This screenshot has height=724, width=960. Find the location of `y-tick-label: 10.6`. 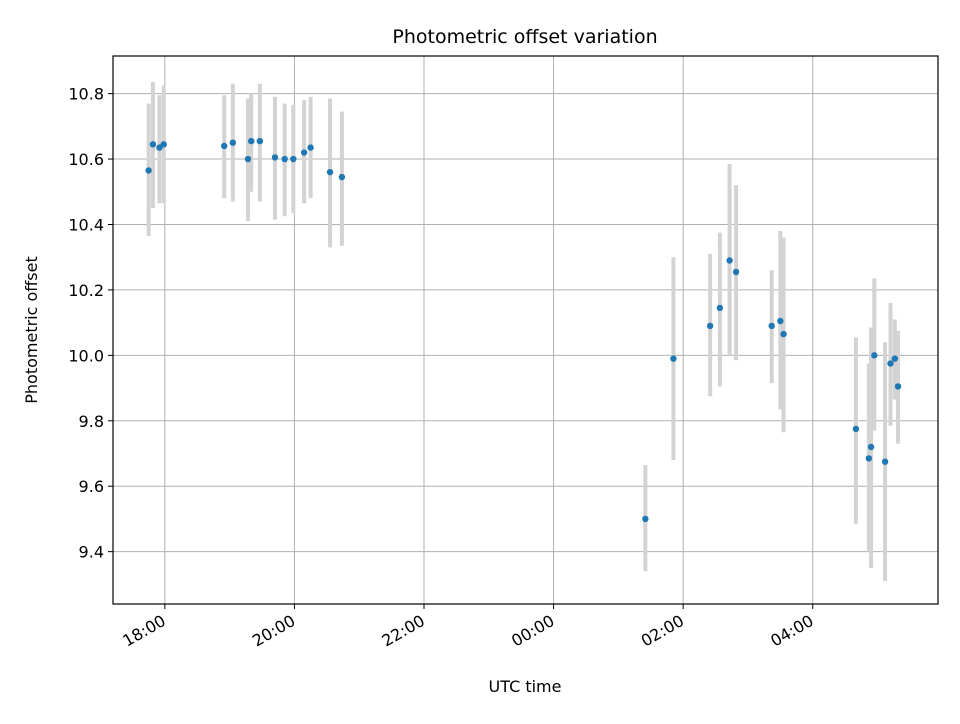

y-tick-label: 10.6 is located at coordinates (86, 159).